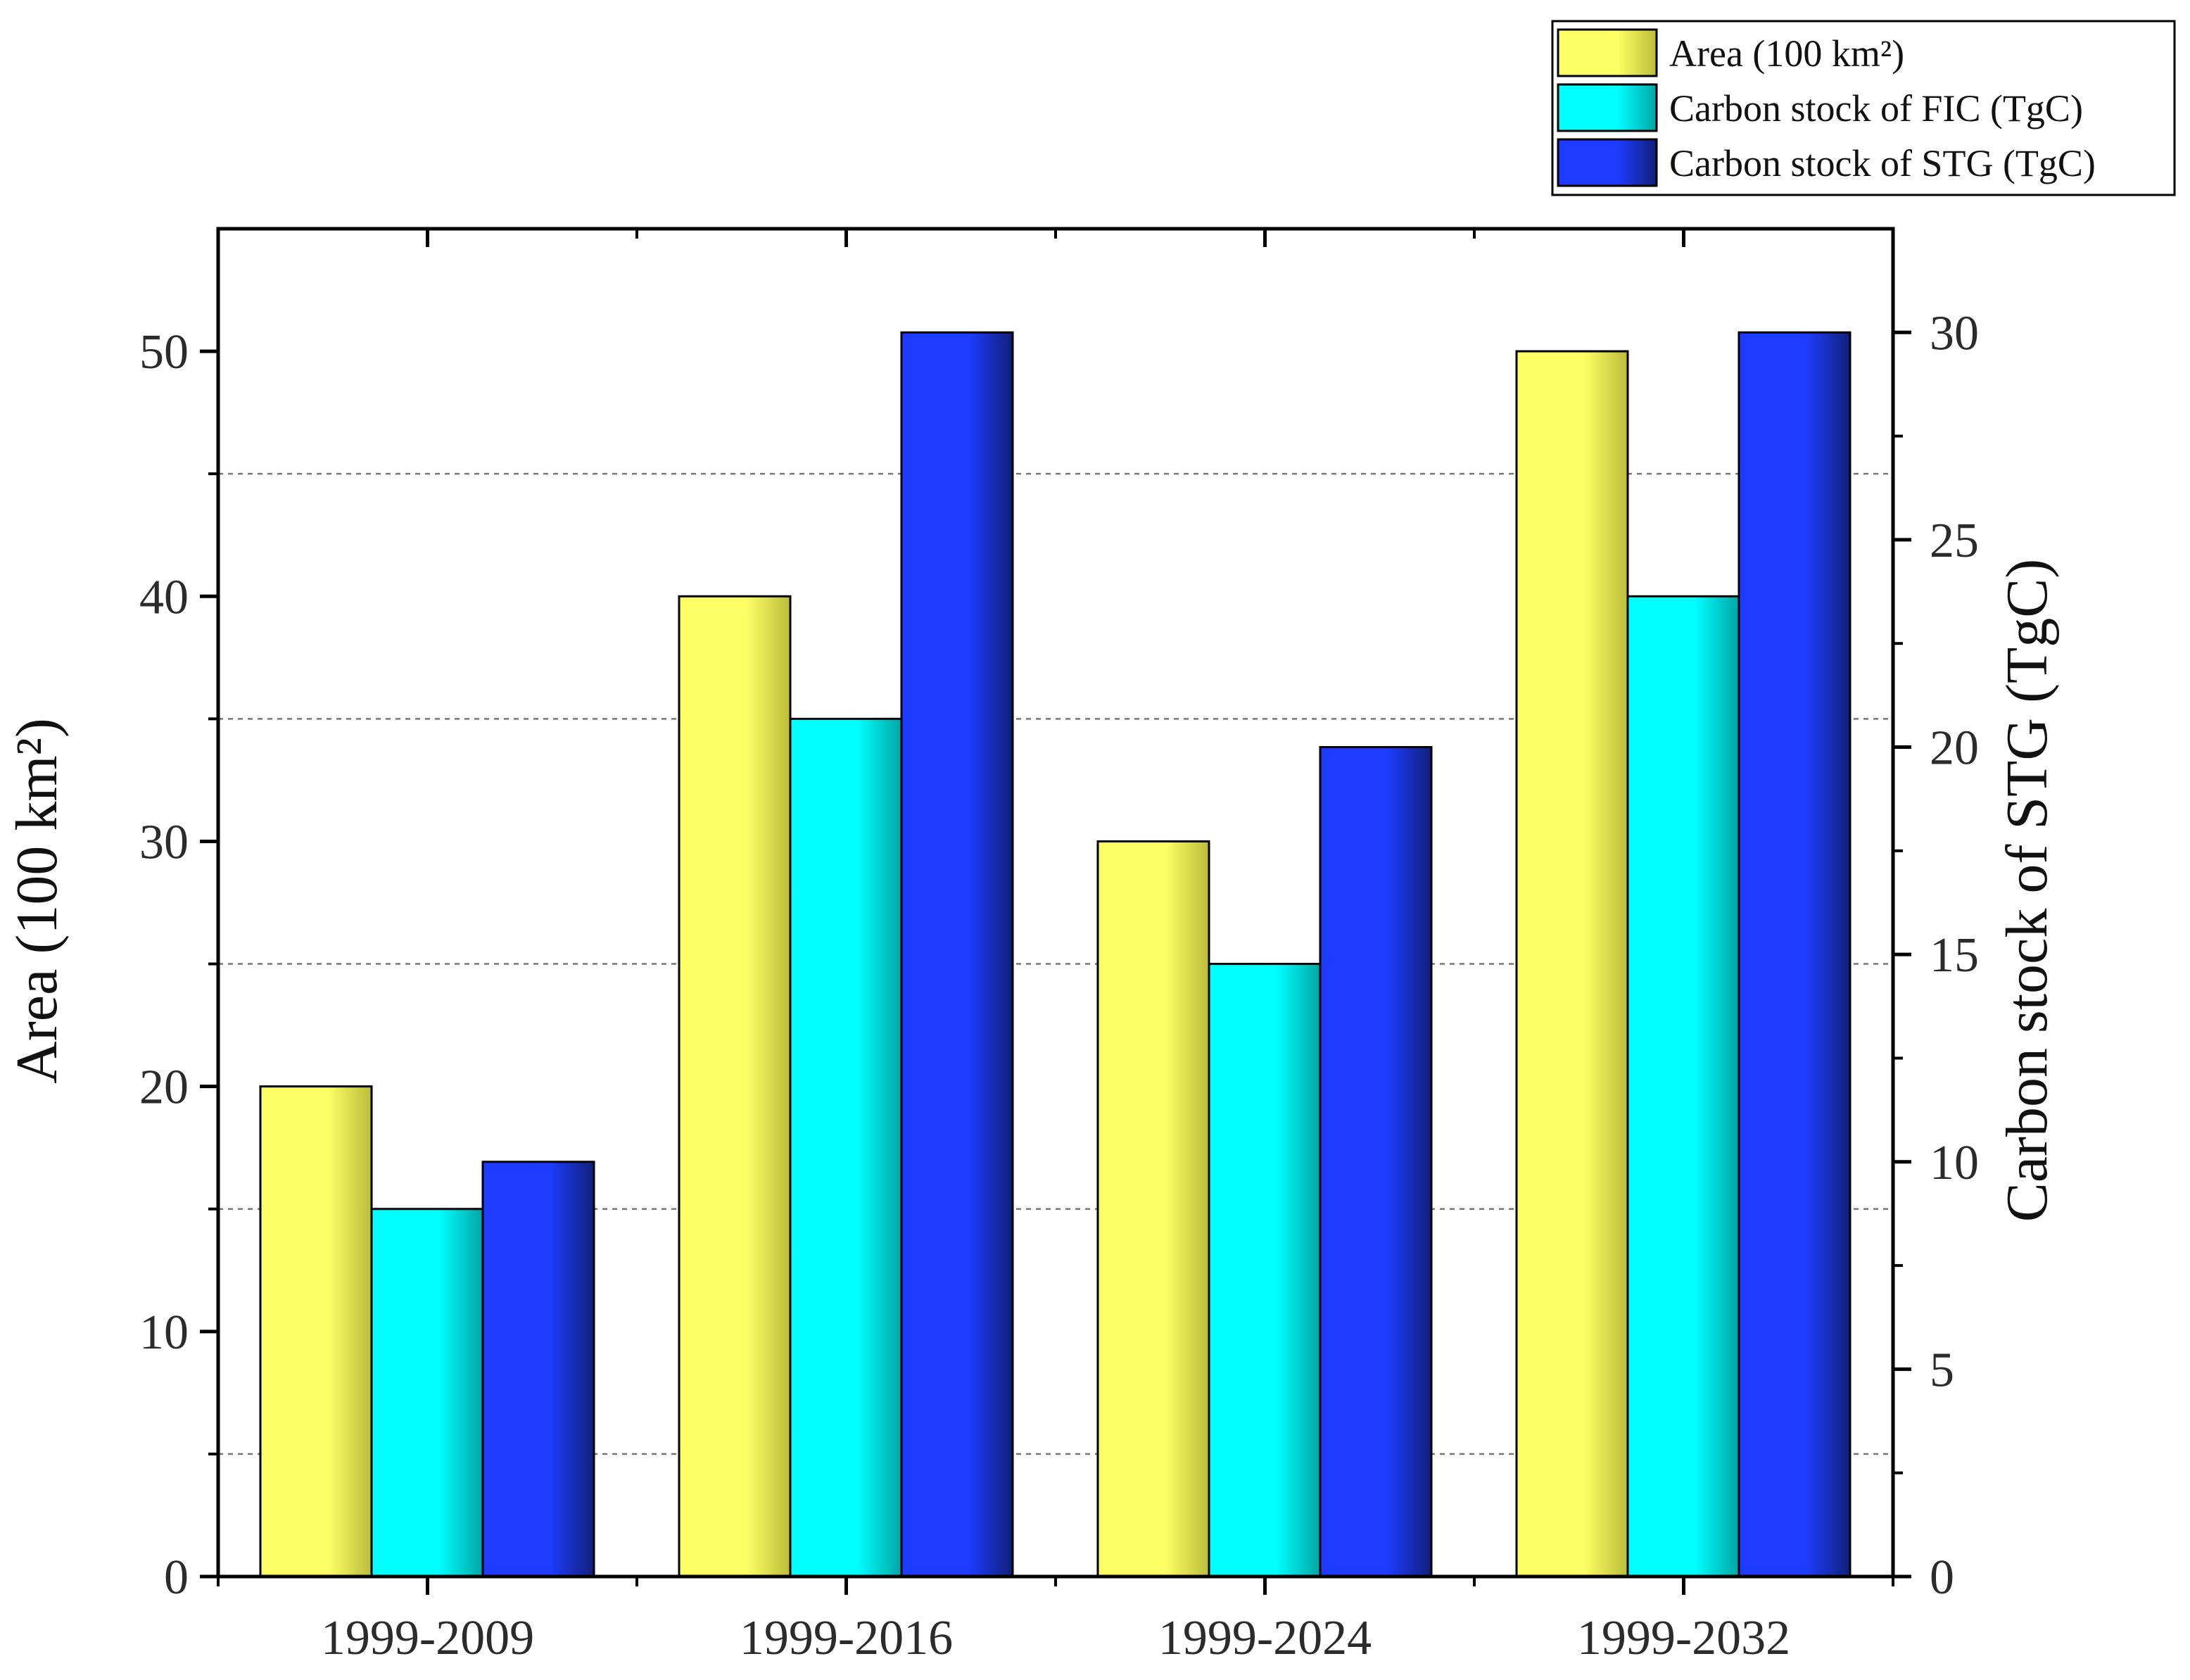  Describe the element at coordinates (1954, 956) in the screenshot. I see `y2-tick-label: 15` at that location.